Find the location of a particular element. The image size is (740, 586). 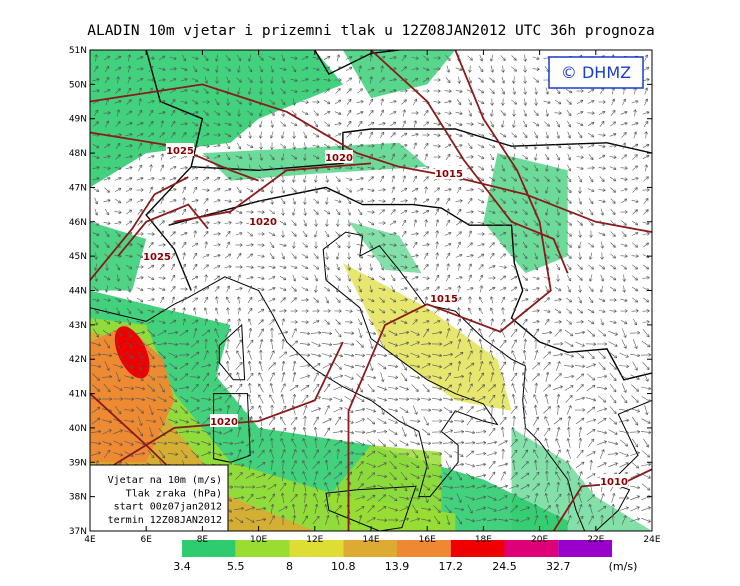

lat-label: 42N is located at coordinates (78, 360).